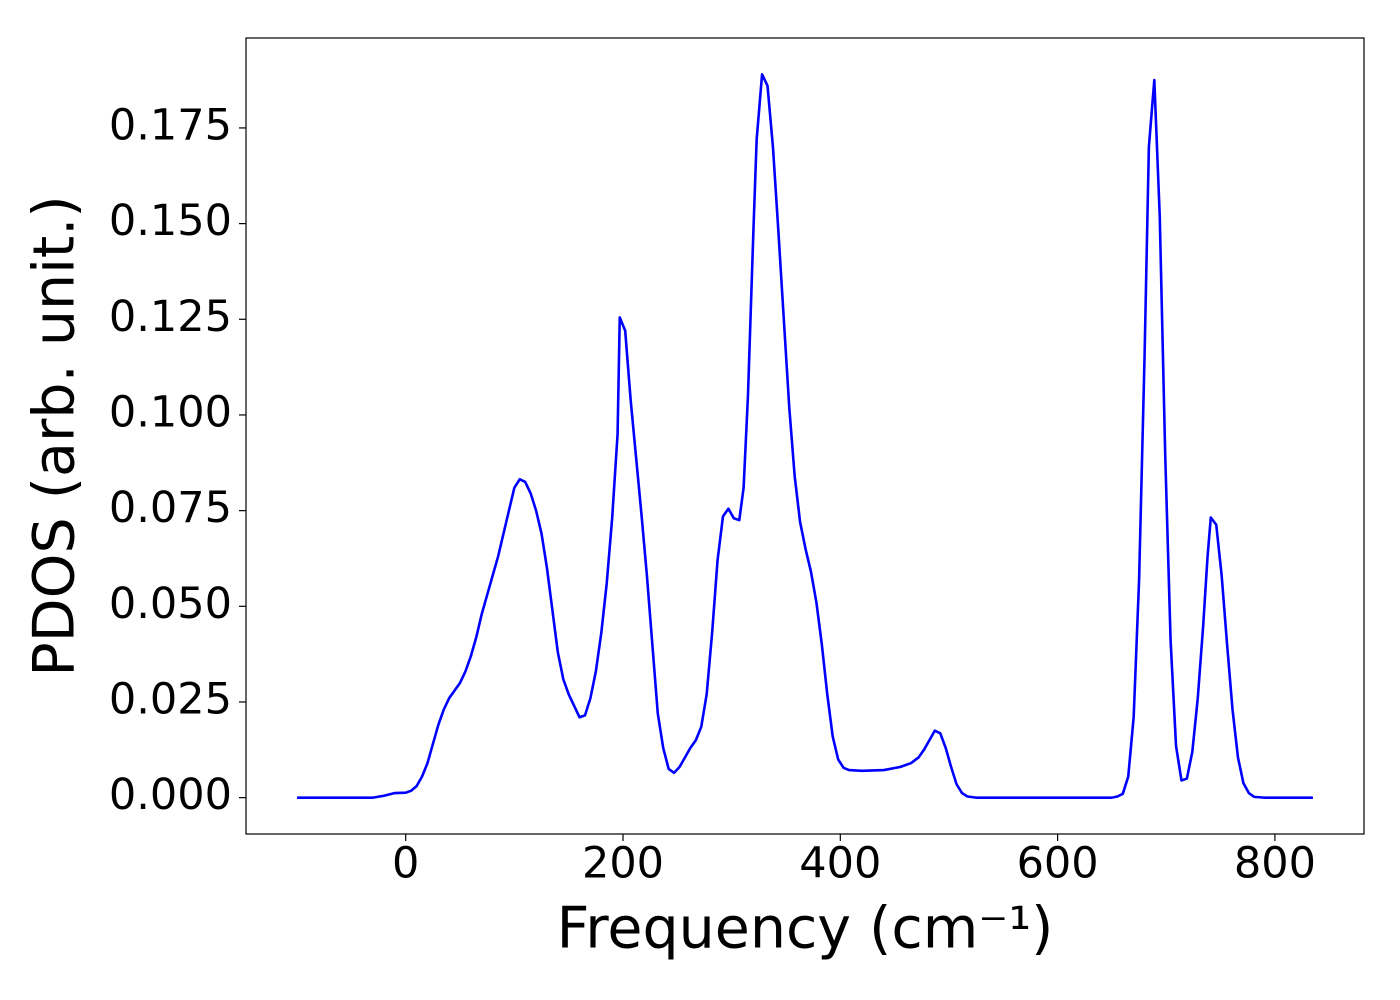  Describe the element at coordinates (170, 604) in the screenshot. I see `y-tick-label: 0.050` at that location.